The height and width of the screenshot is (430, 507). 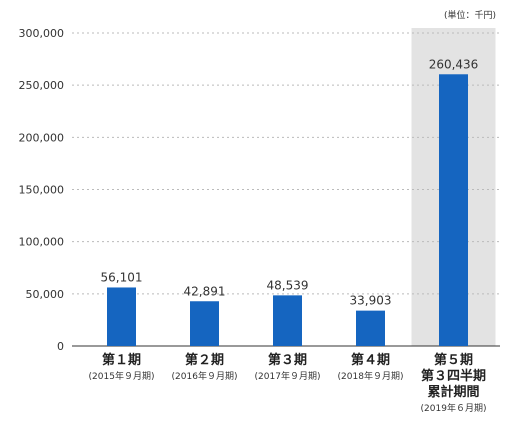 What do you see at coordinates (205, 376) in the screenshot?
I see `category-sublabel: (2016年９月期)` at bounding box center [205, 376].